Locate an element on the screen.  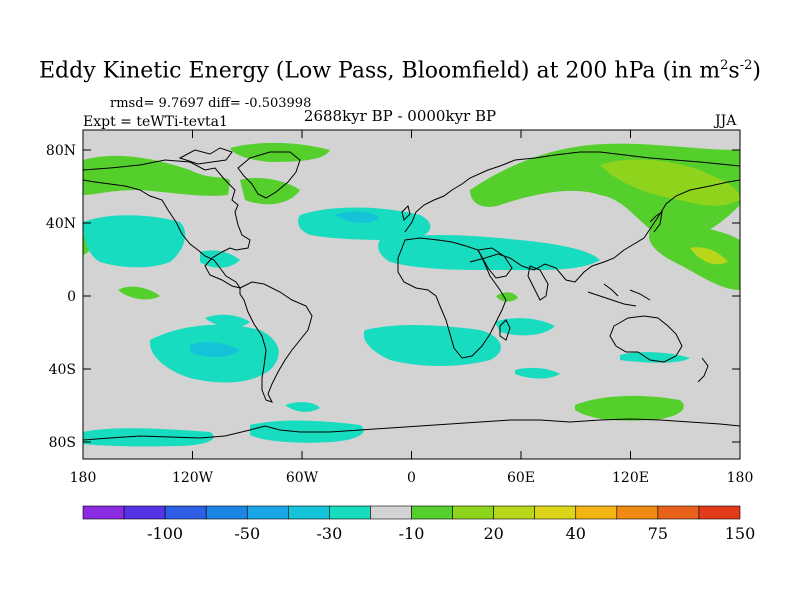
season-label: JJA is located at coordinates (726, 121).